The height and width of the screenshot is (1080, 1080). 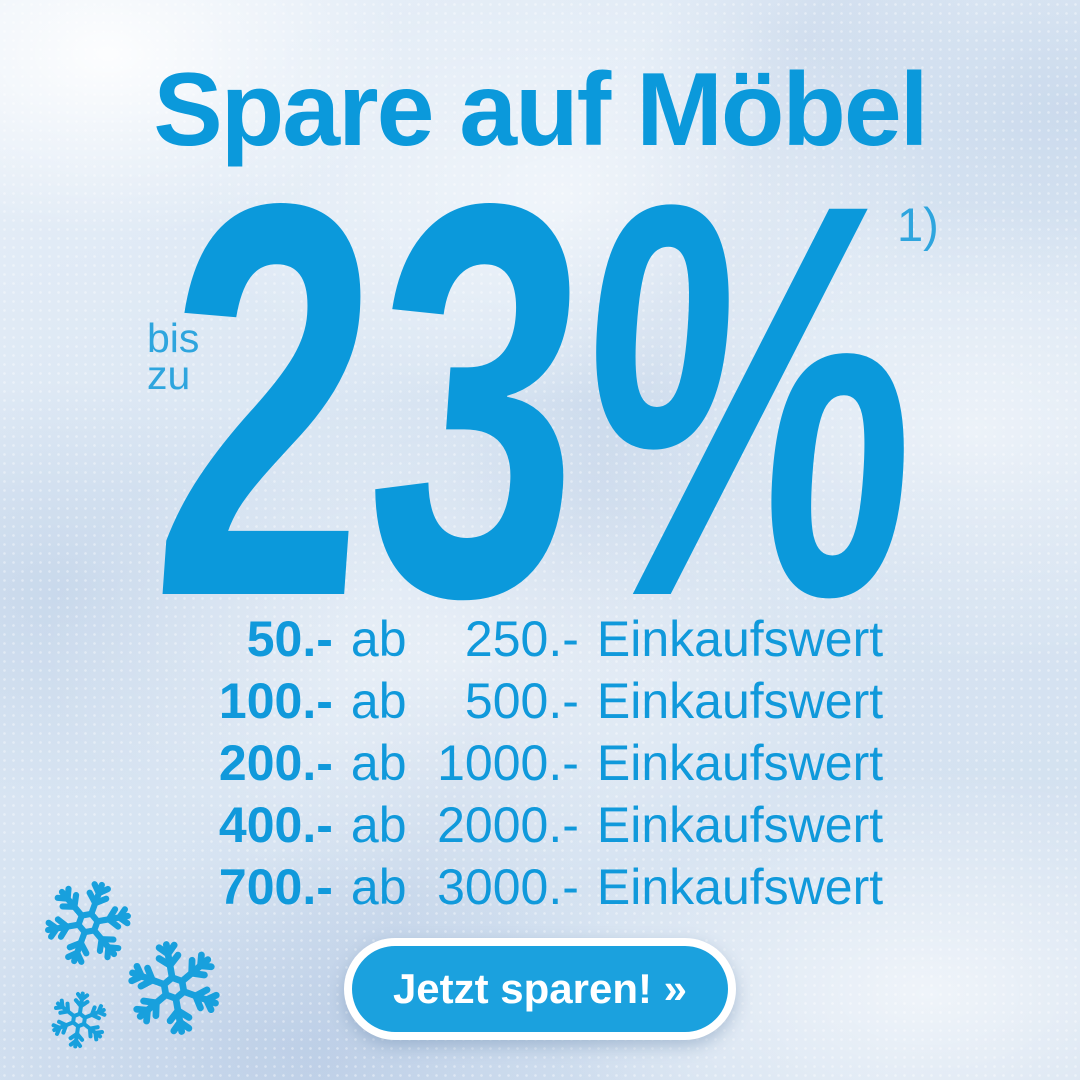 I want to click on discount-amount: 400.-, so click(x=275, y=825).